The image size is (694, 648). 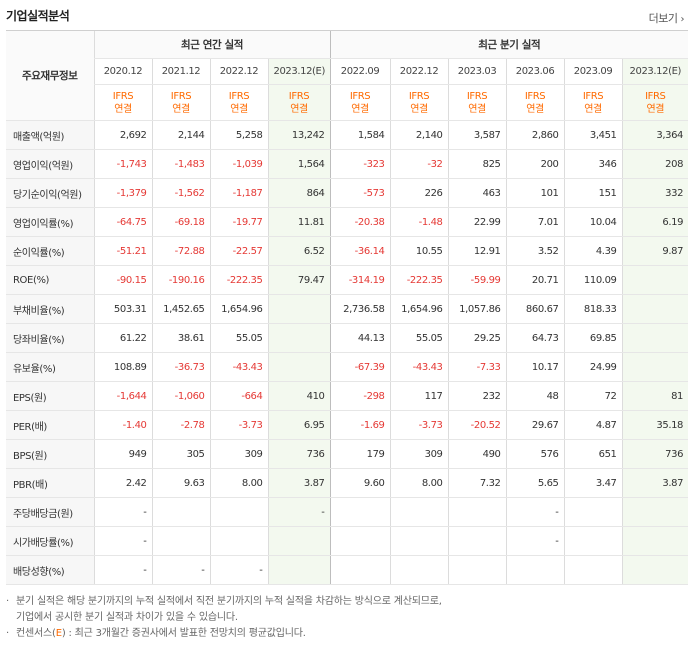 I want to click on table-cell: 6.19, so click(x=655, y=222).